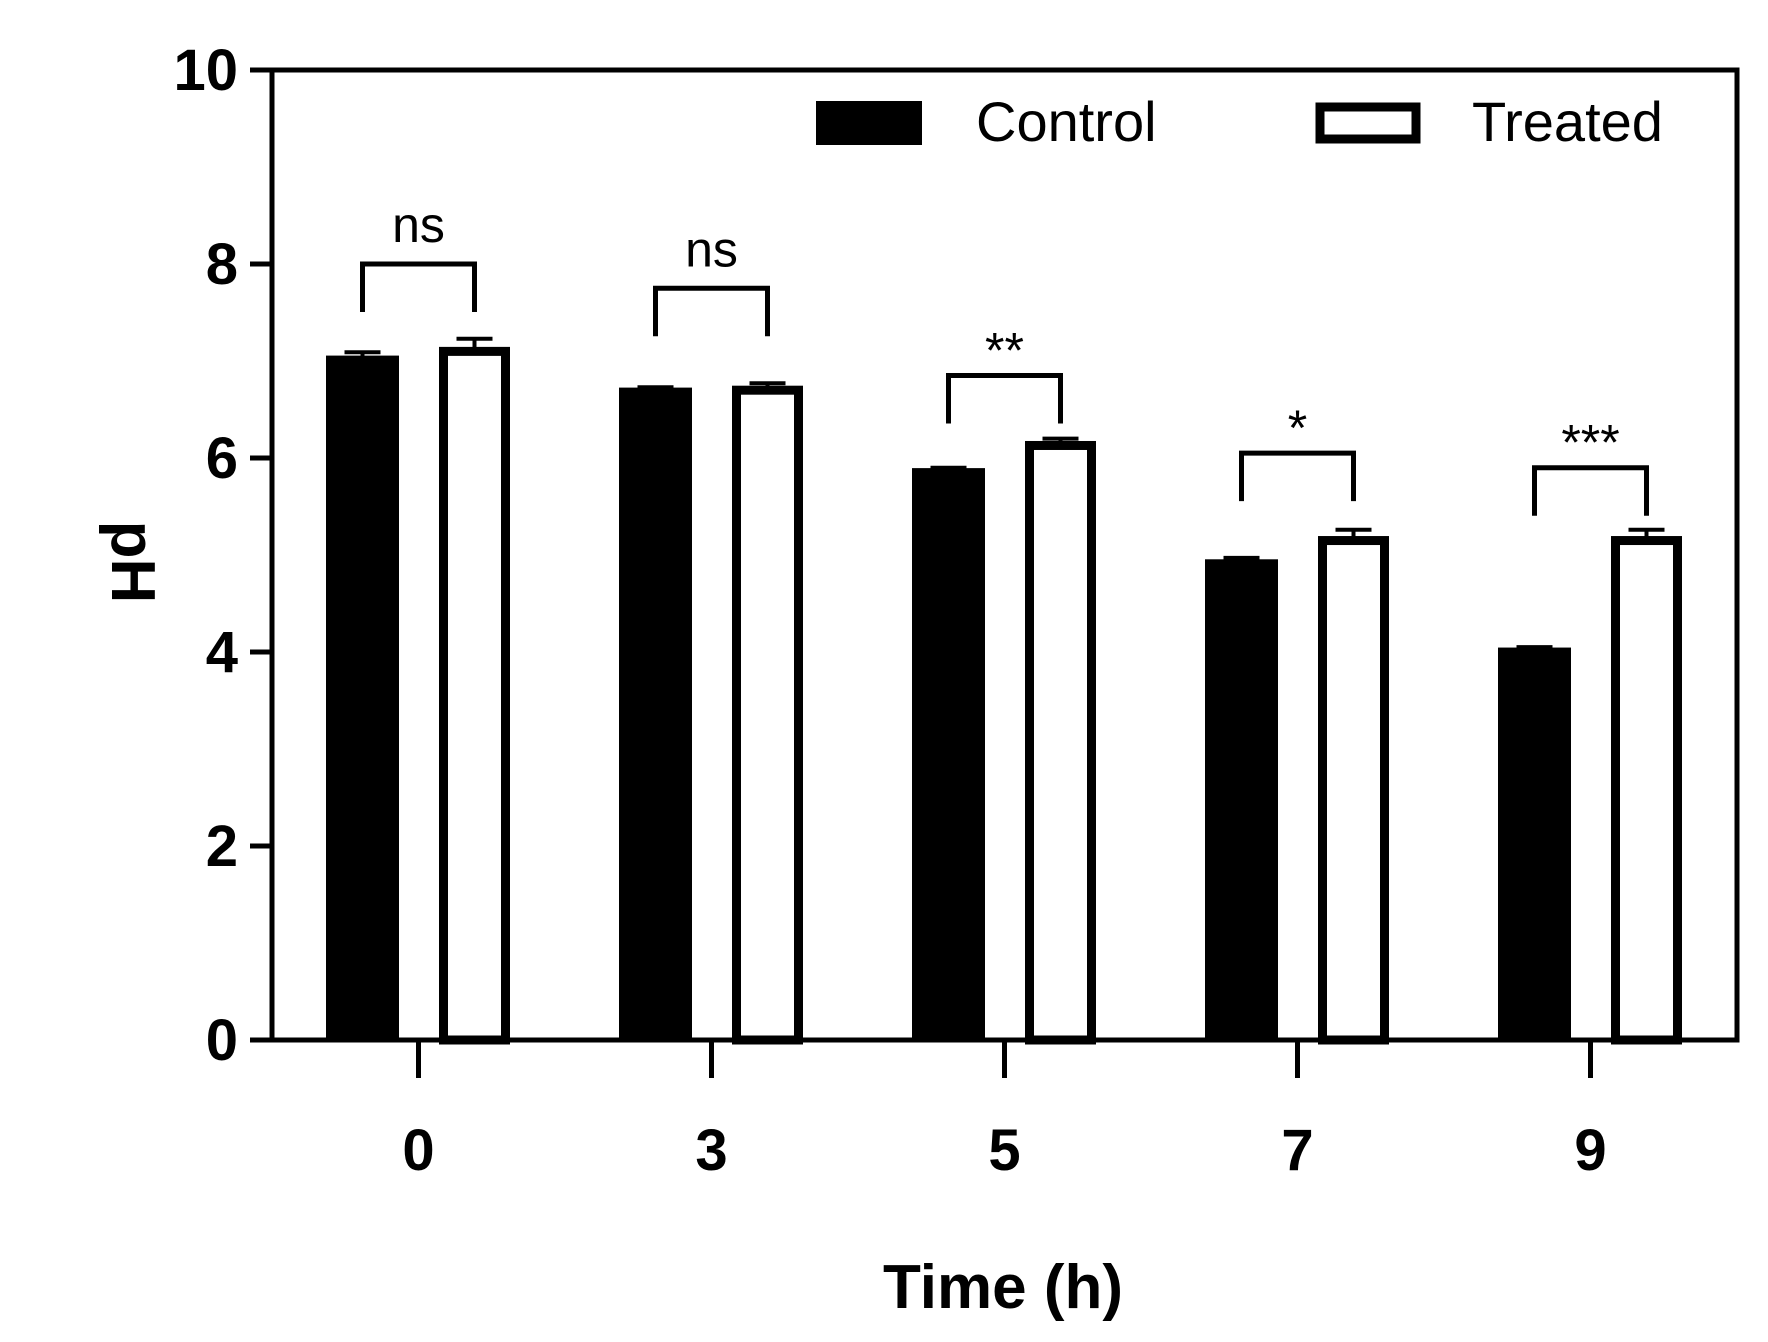  I want to click on x-tick-label: 5, so click(1004, 1150).